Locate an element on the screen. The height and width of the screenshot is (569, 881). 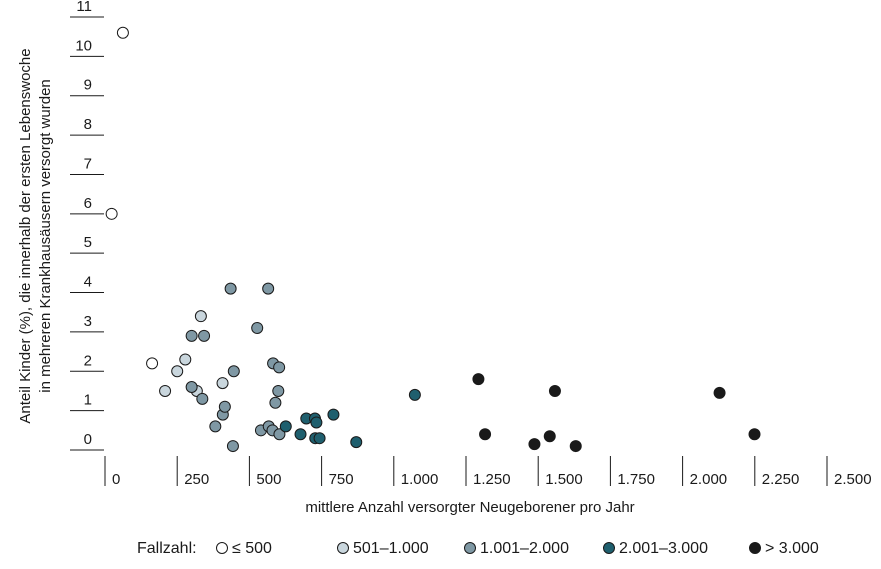
y-tick-label: 2 is located at coordinates (88, 360).